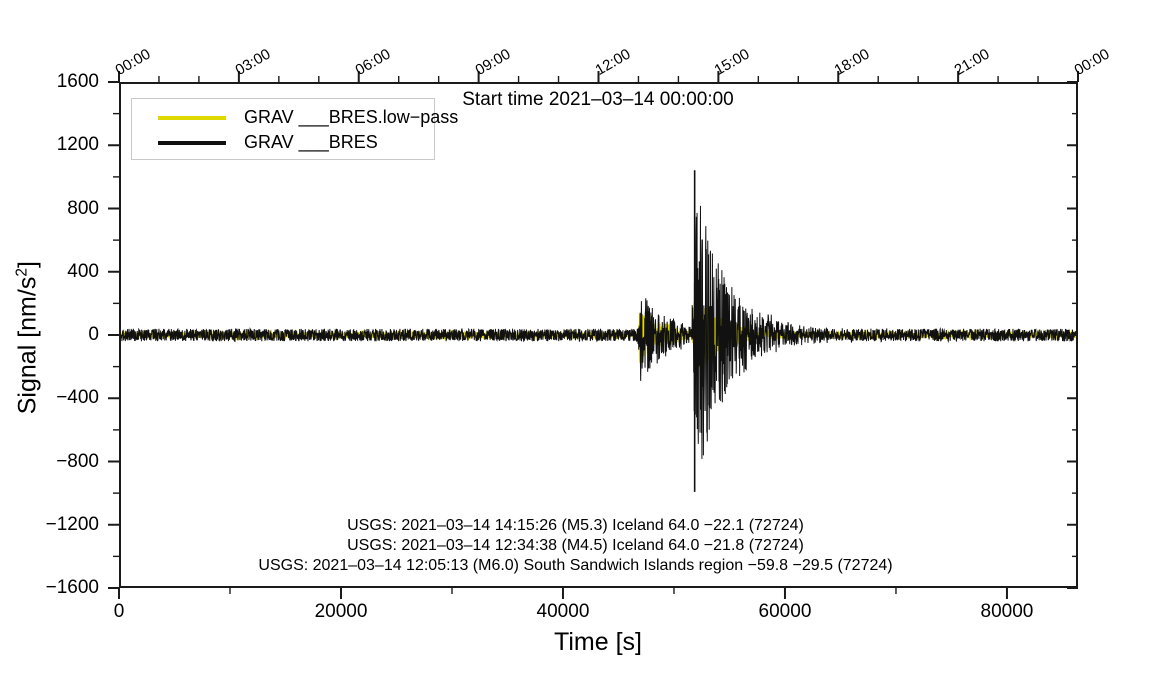 This screenshot has height=700, width=1151. I want to click on x-tick-label: 20000, so click(341, 611).